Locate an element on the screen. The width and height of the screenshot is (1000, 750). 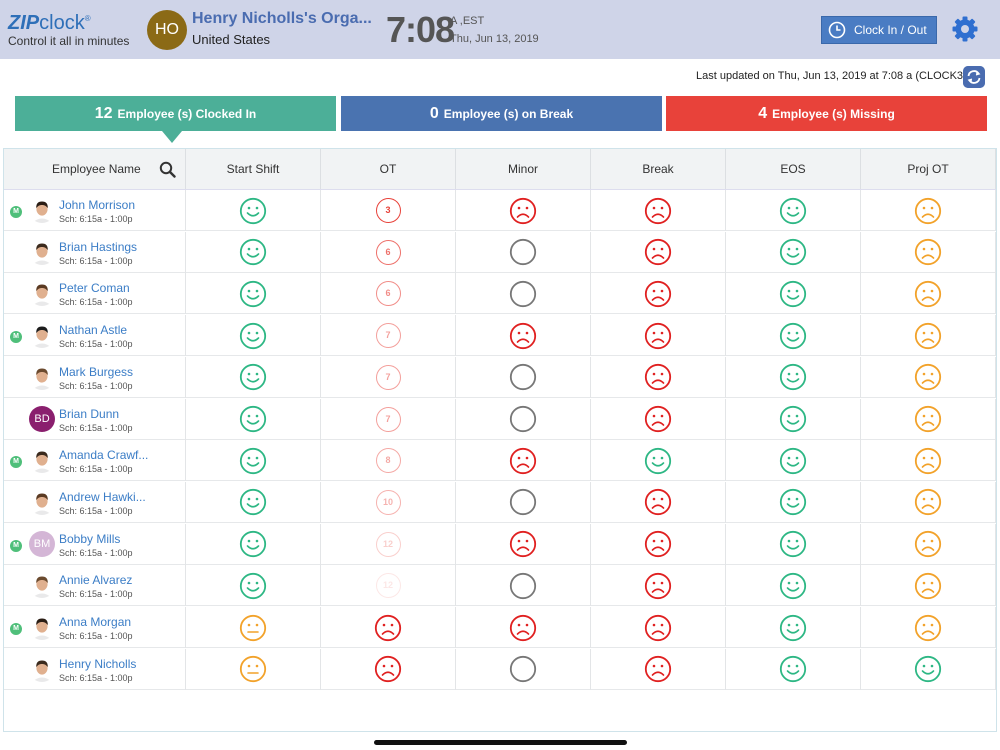
employee-name: Brian Dunn is located at coordinates (89, 413).